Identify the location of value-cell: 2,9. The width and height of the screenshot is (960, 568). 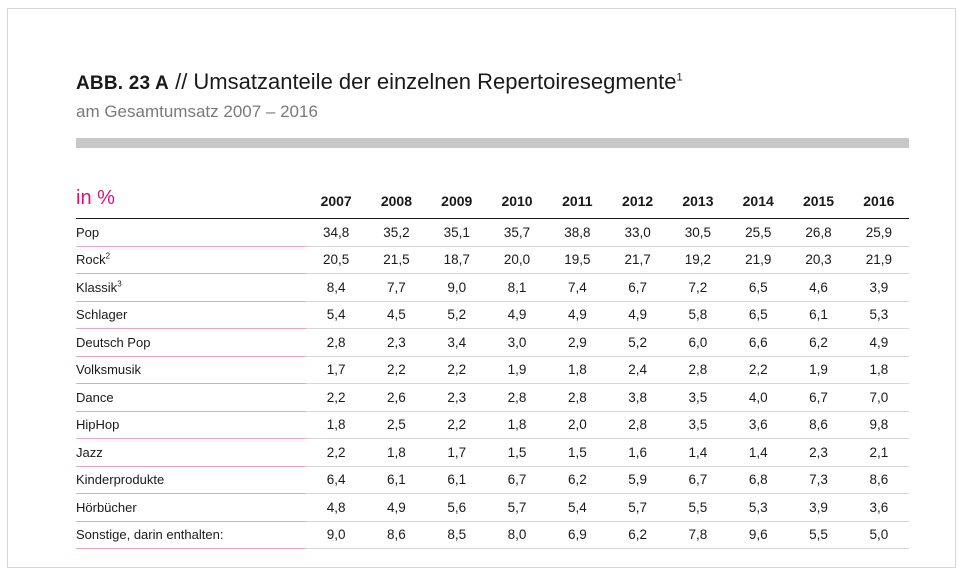
(577, 342).